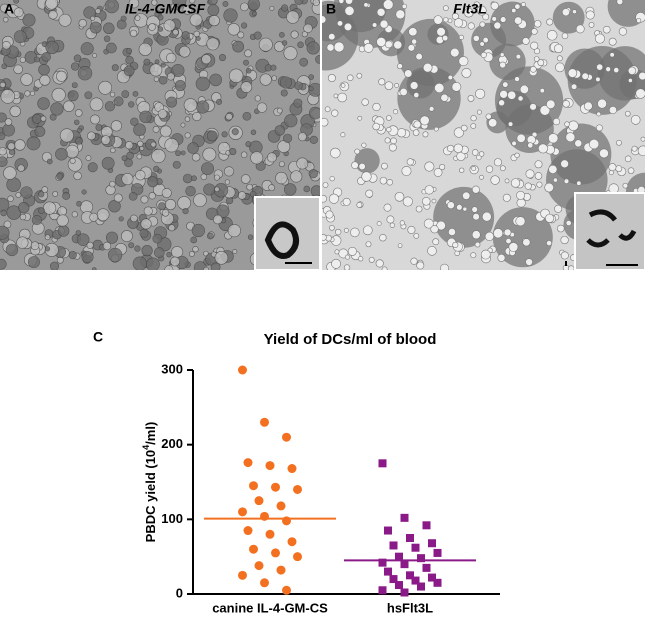 The width and height of the screenshot is (645, 617). What do you see at coordinates (9, 9) in the screenshot?
I see `panel-letter: A` at bounding box center [9, 9].